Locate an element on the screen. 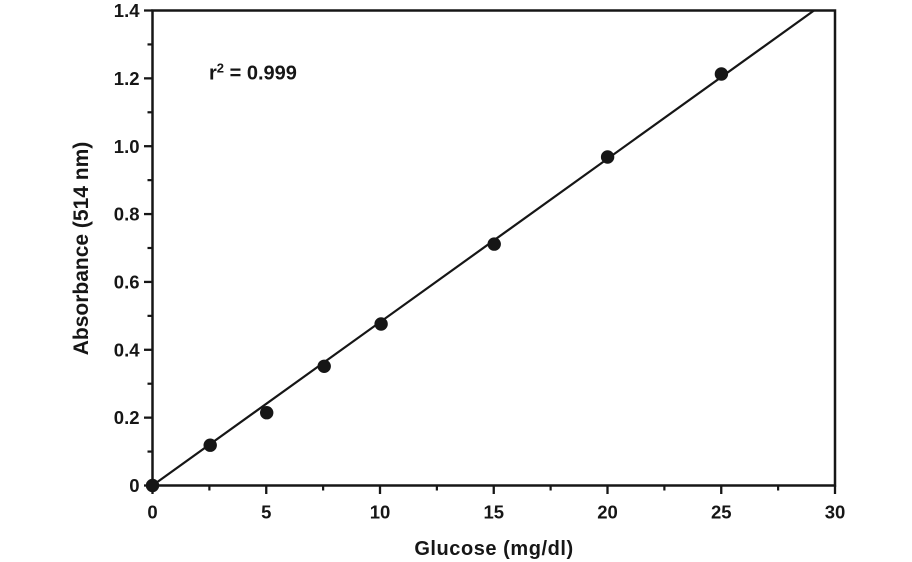 The height and width of the screenshot is (562, 912). svg-text: 10 is located at coordinates (380, 512).